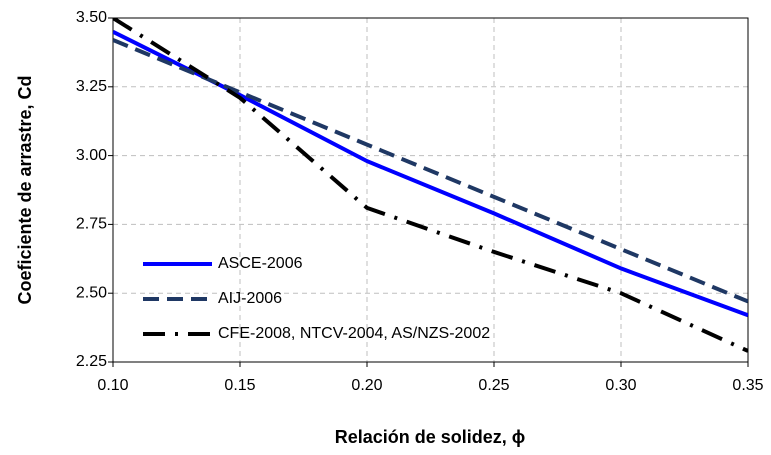 Image resolution: width=771 pixels, height=455 pixels. Describe the element at coordinates (91, 86) in the screenshot. I see `y-tick-label: 3.25` at that location.